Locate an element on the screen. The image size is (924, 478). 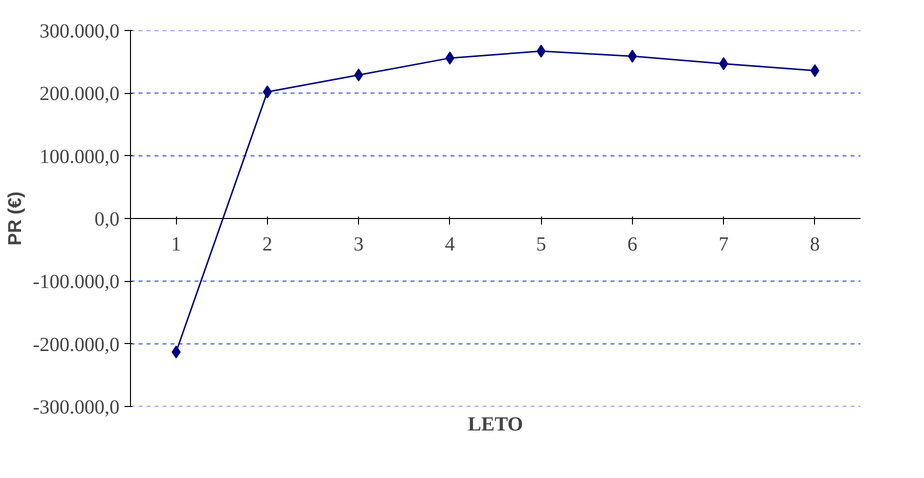
x-tick-label: 5 is located at coordinates (541, 245).